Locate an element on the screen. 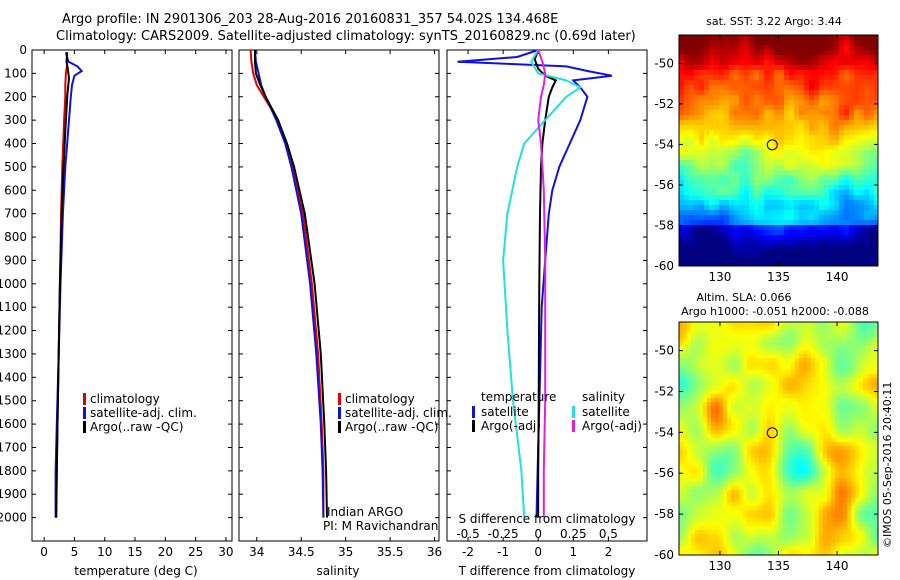 The height and width of the screenshot is (580, 900). x-tick-label: 1 is located at coordinates (573, 552).